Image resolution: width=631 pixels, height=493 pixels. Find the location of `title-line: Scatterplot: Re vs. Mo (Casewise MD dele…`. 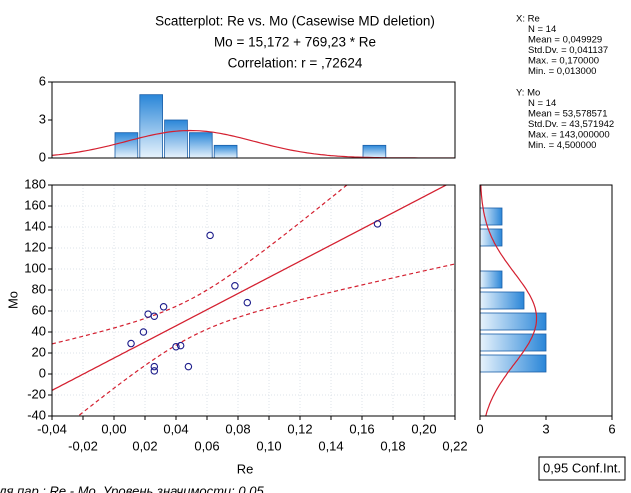

title-line: Scatterplot: Re vs. Mo (Casewise MD dele… is located at coordinates (295, 21).